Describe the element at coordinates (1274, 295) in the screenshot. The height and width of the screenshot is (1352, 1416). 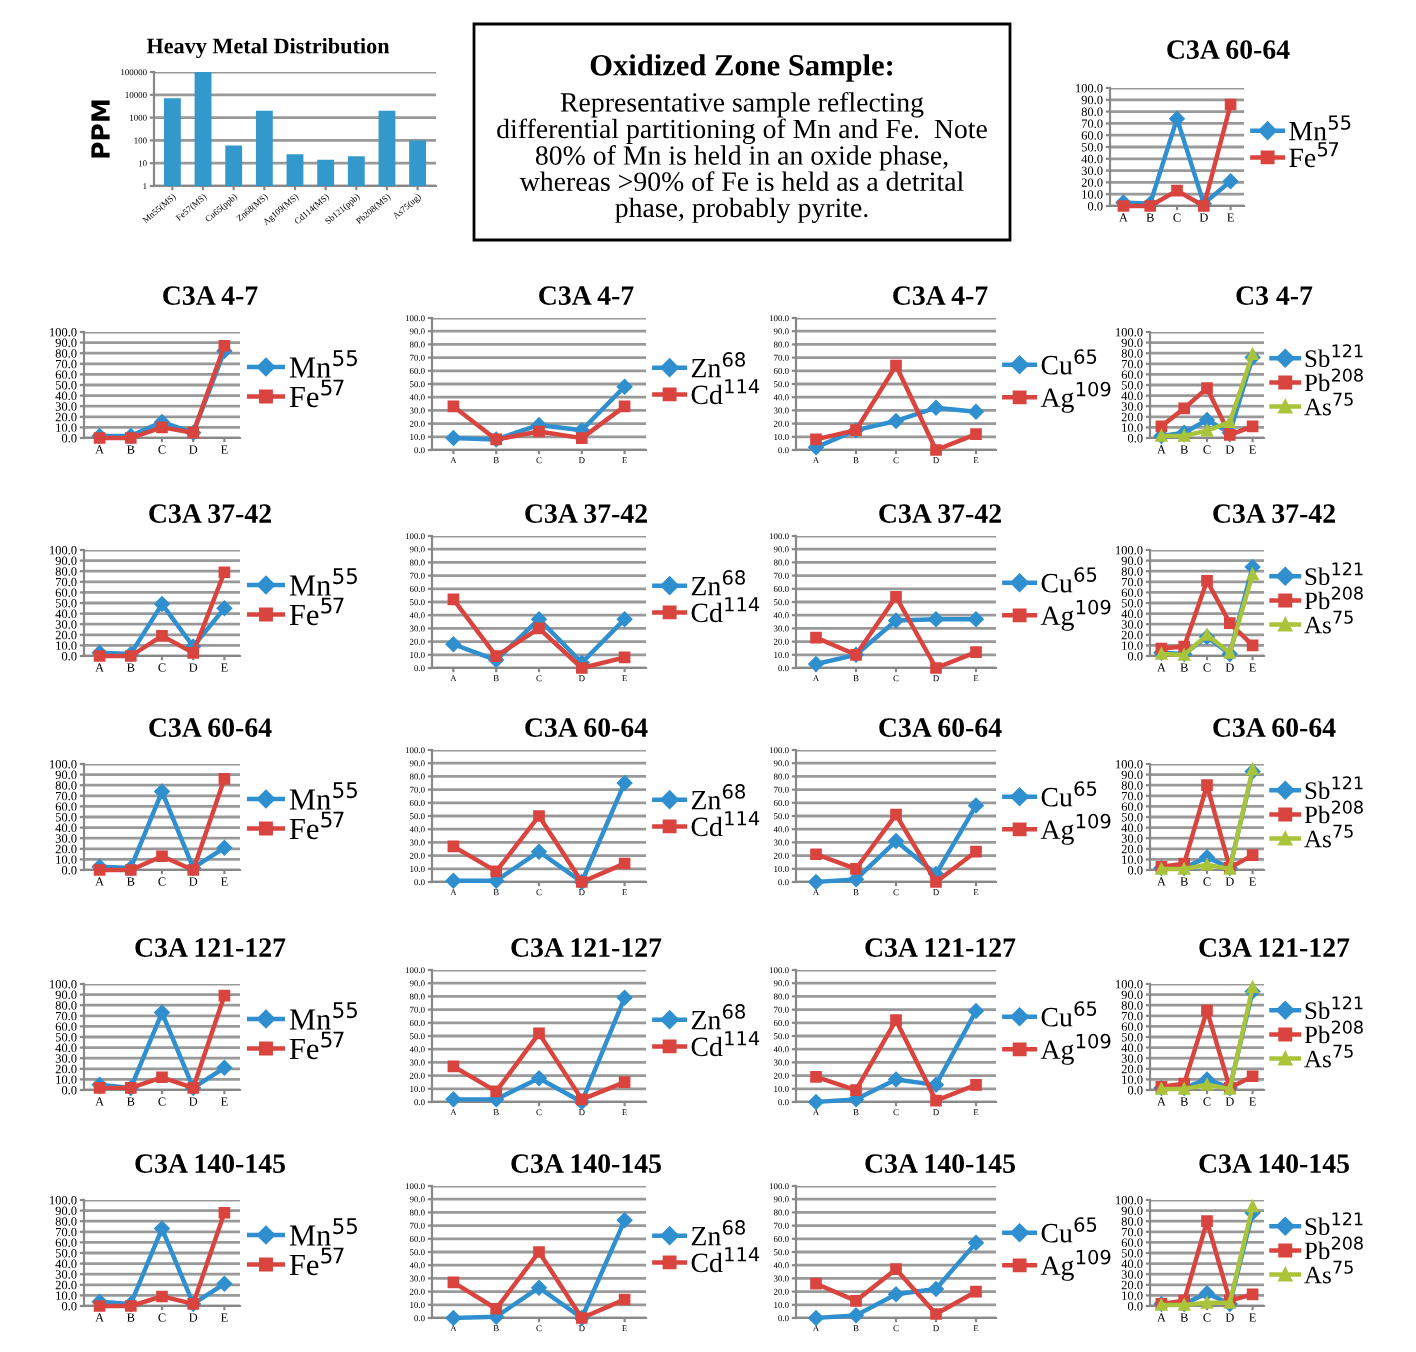
I see `chart-title: C3 4-7` at that location.